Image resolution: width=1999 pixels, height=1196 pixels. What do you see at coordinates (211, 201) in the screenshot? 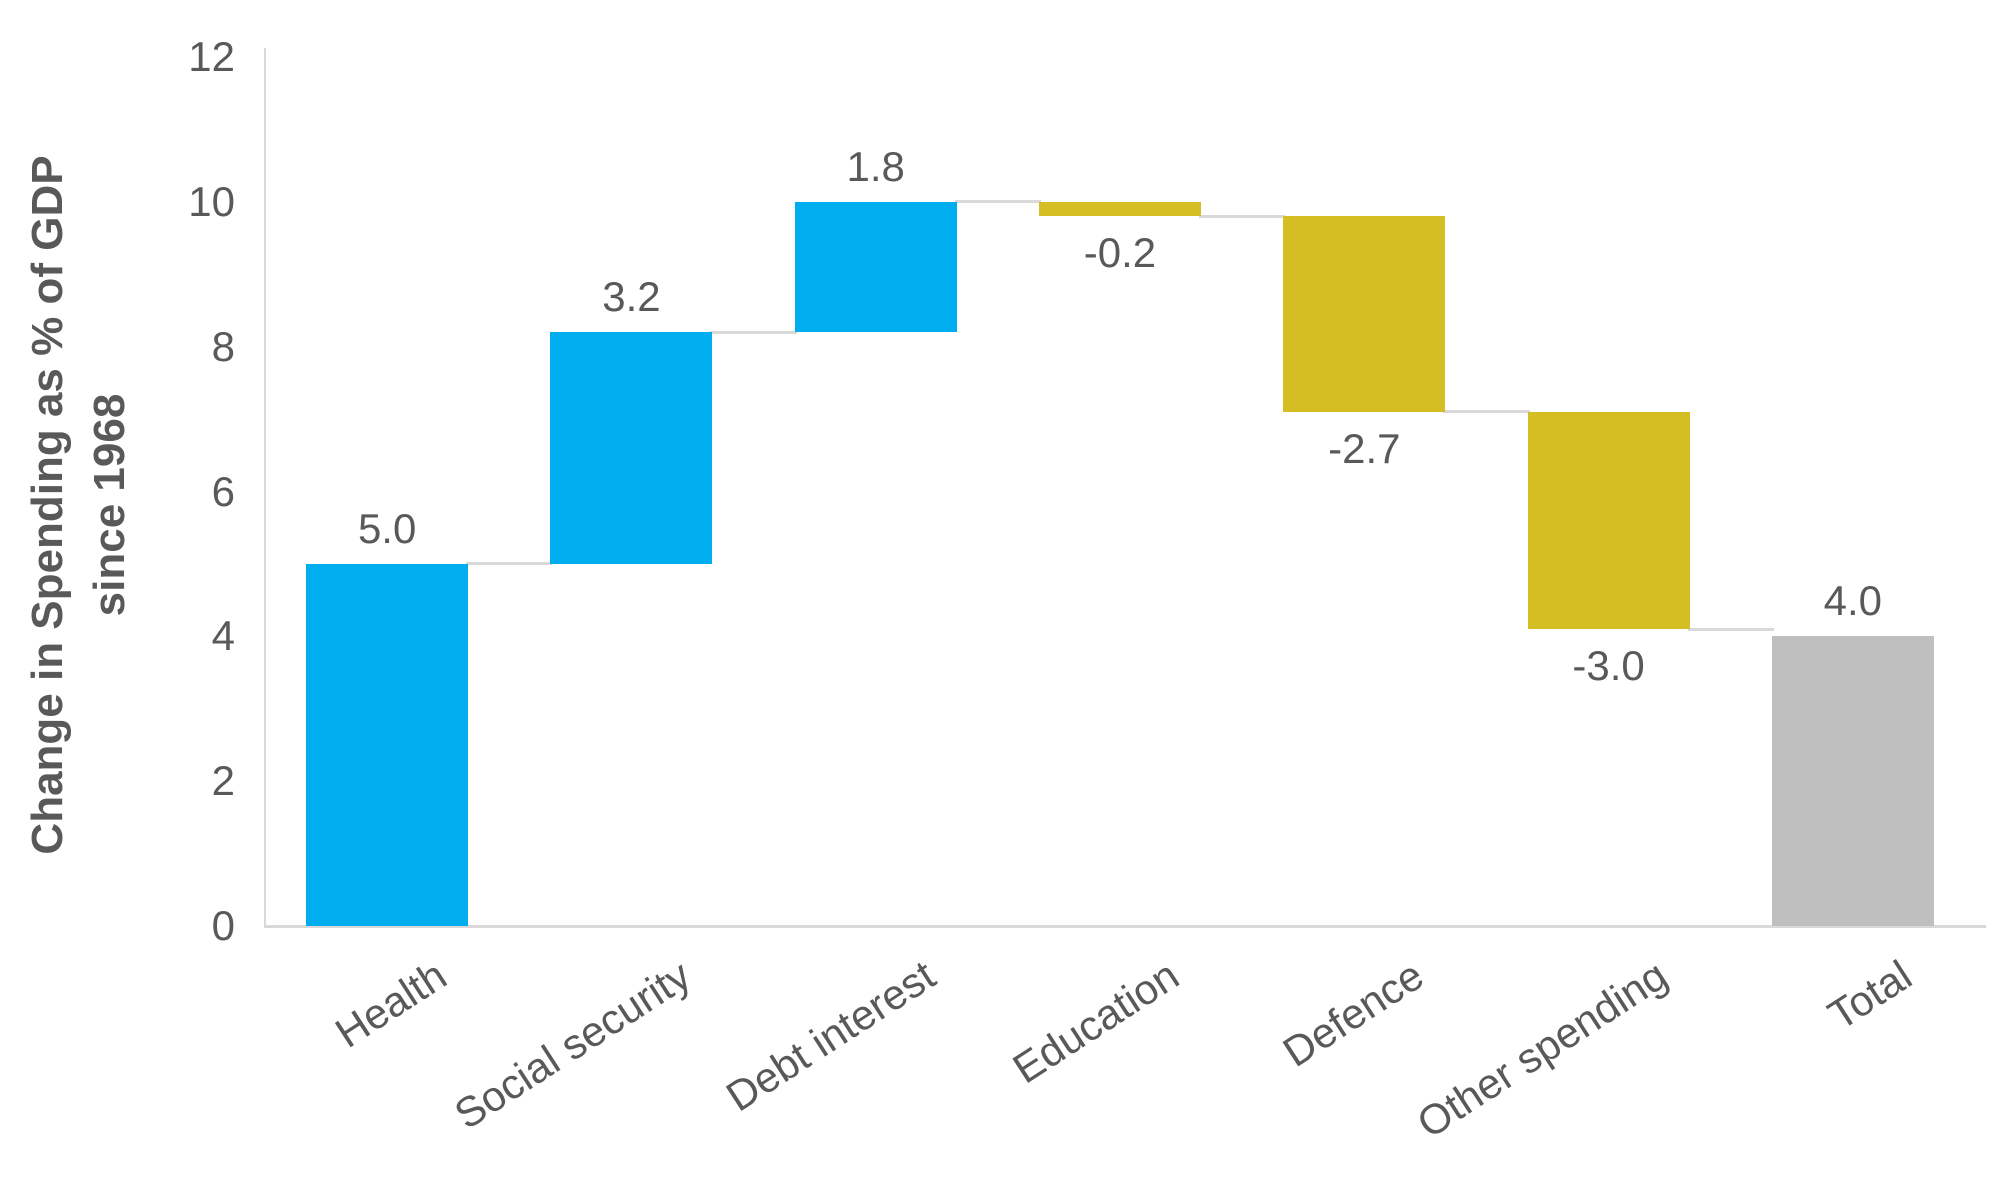
I see `y-tick-label: 10` at bounding box center [211, 201].